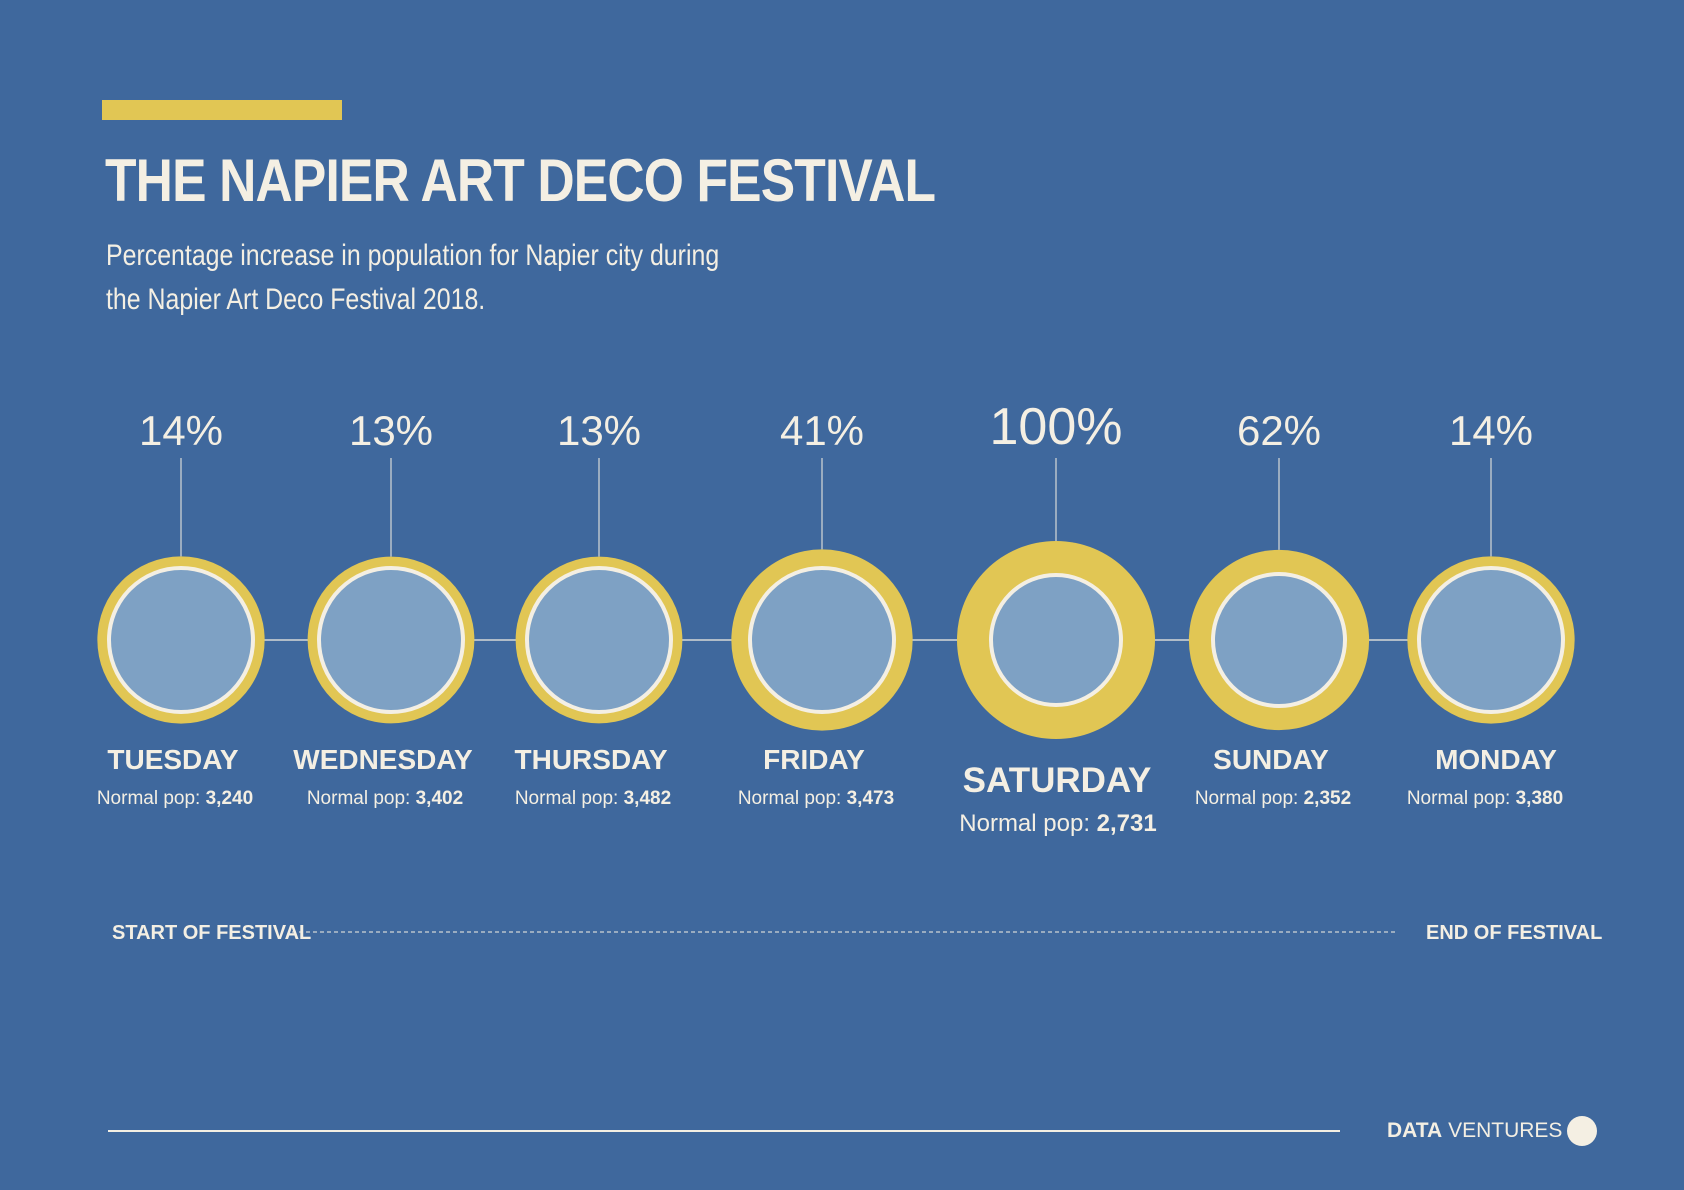 The image size is (1684, 1190). I want to click on day-label-tuesday: TUESDAY, so click(173, 759).